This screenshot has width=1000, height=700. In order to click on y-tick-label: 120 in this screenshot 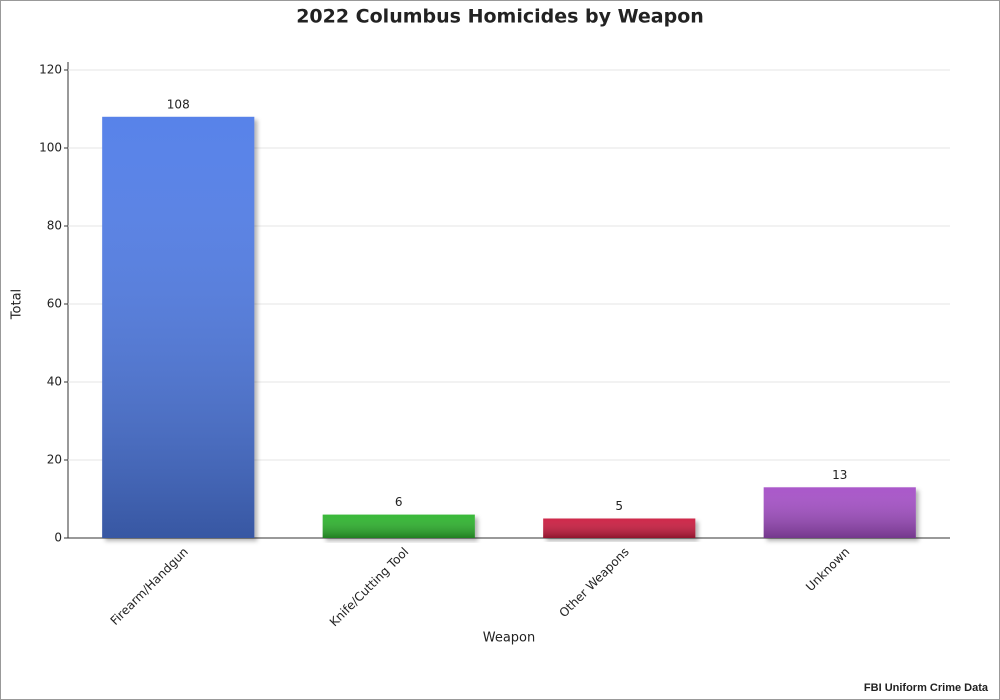, I will do `click(50, 70)`.